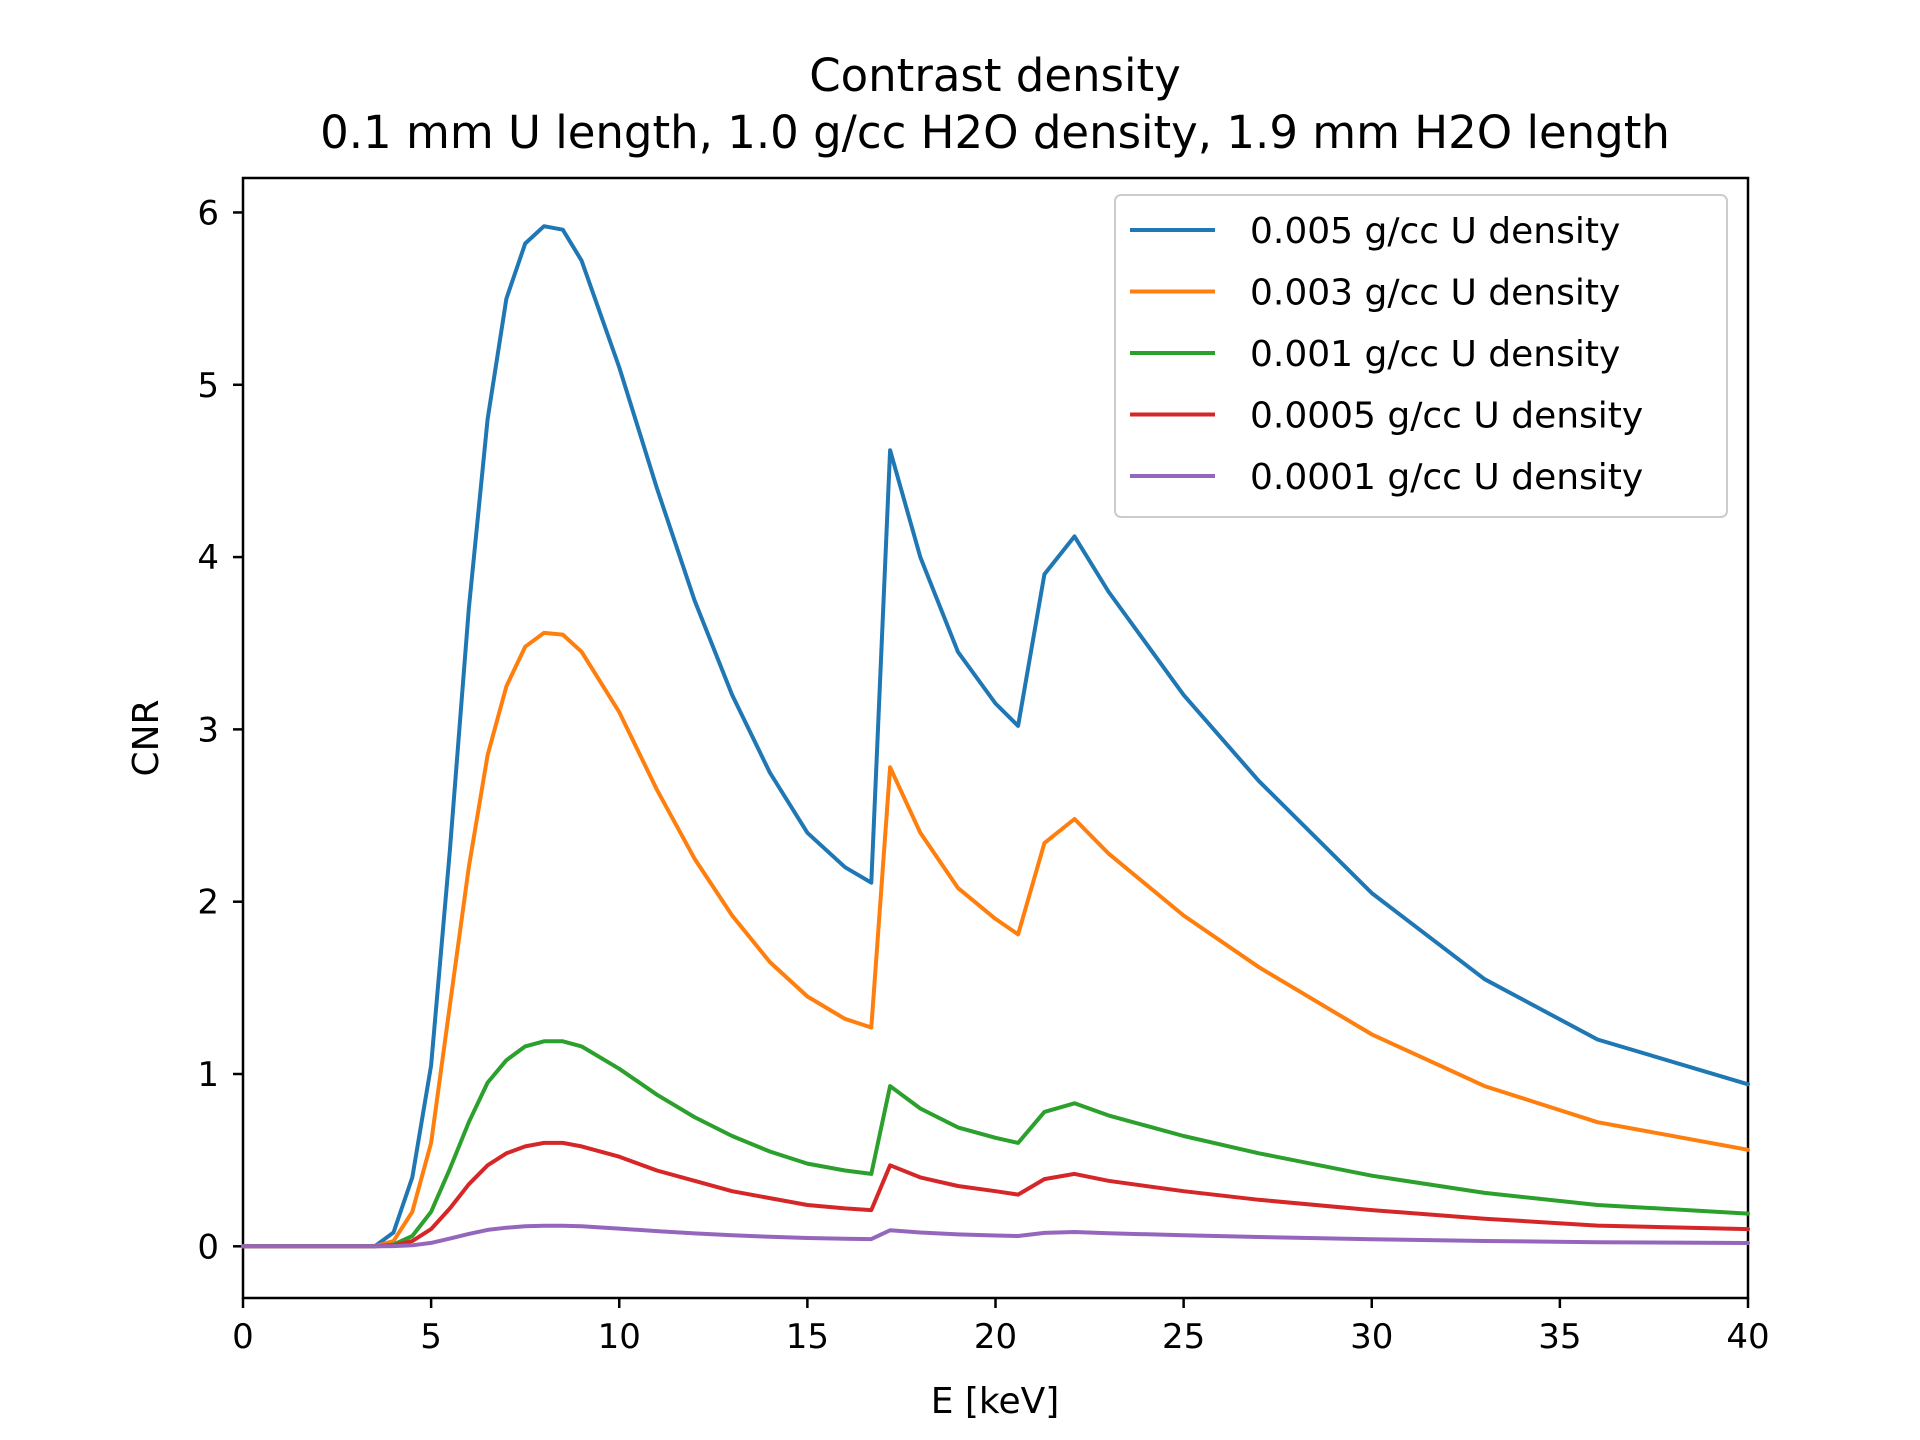 The image size is (1920, 1440). What do you see at coordinates (208, 1247) in the screenshot?
I see `y-tick-label: 0` at bounding box center [208, 1247].